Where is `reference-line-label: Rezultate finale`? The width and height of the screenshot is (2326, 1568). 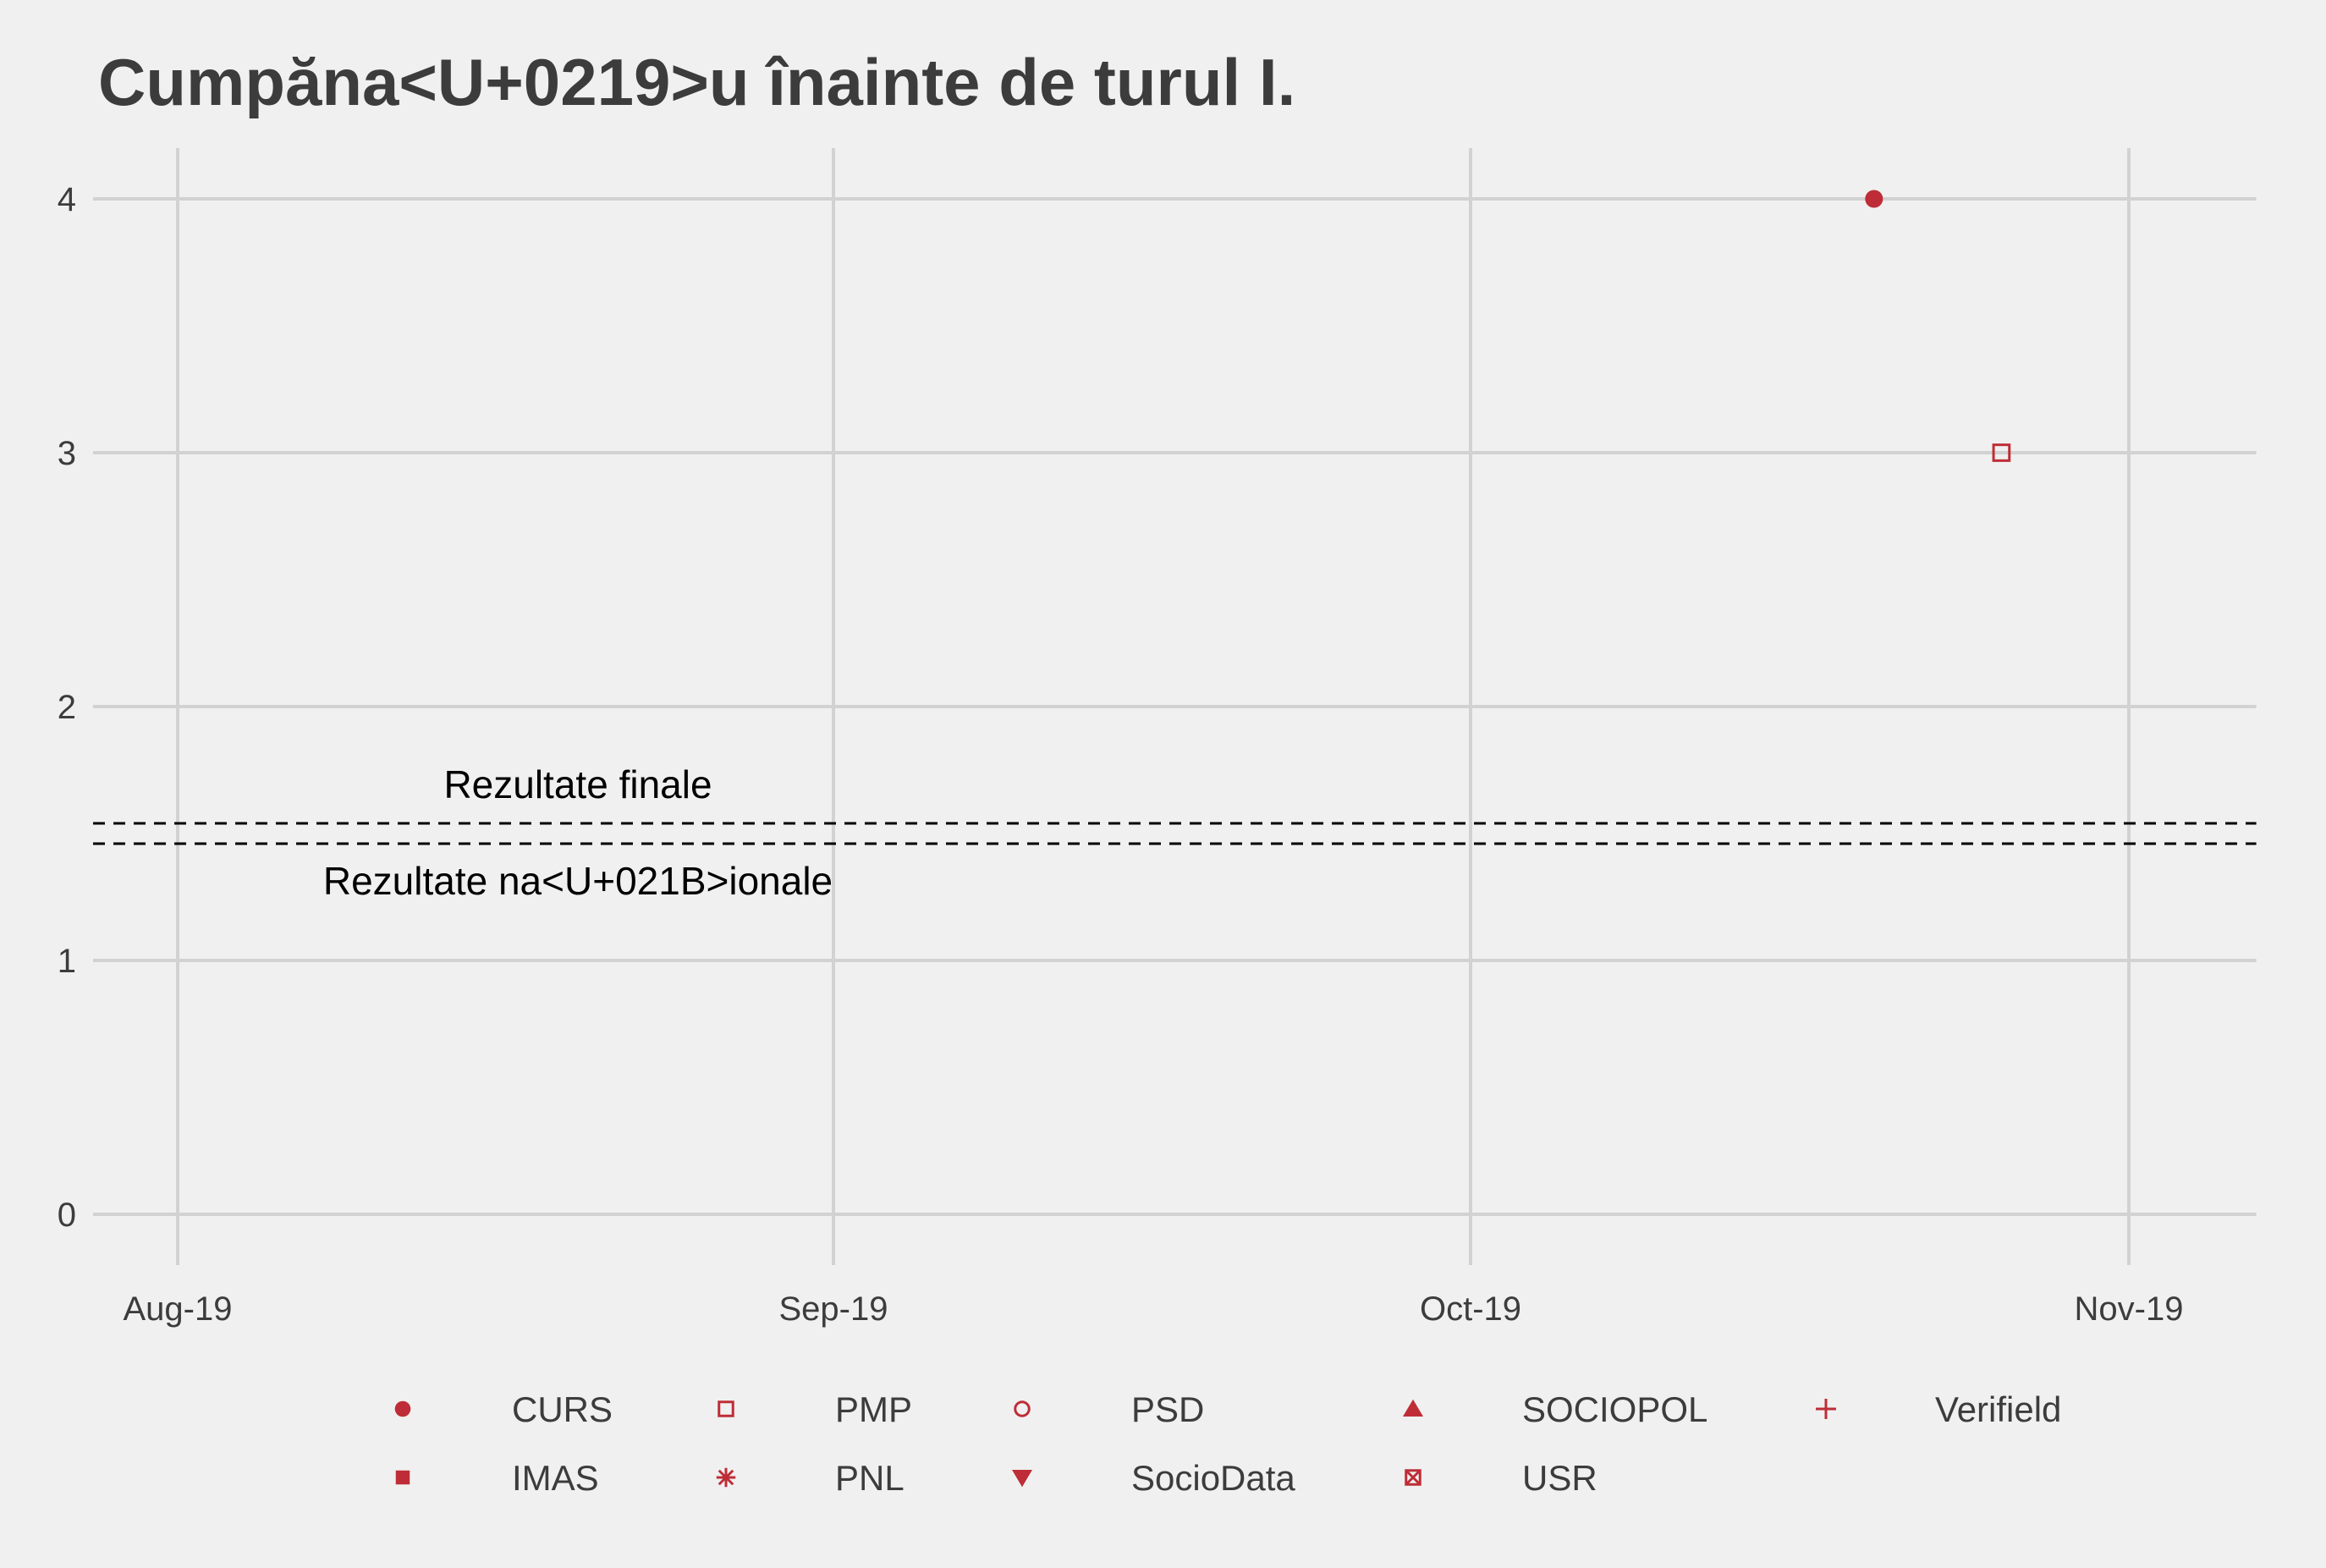 reference-line-label: Rezultate finale is located at coordinates (577, 784).